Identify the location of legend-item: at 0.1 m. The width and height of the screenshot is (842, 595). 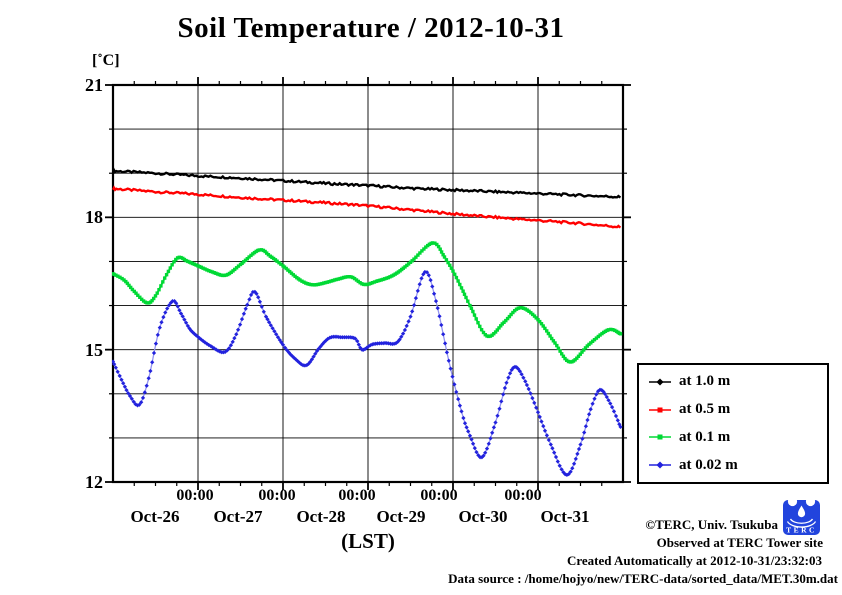
(737, 437).